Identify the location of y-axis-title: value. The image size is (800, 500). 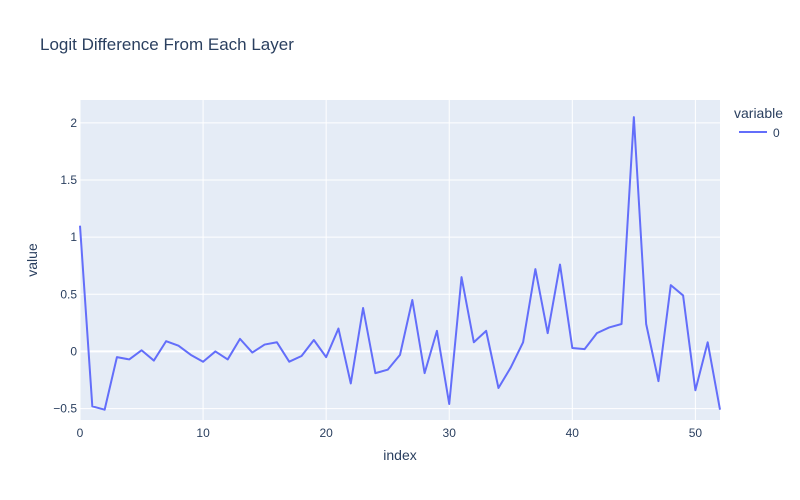
(32, 260).